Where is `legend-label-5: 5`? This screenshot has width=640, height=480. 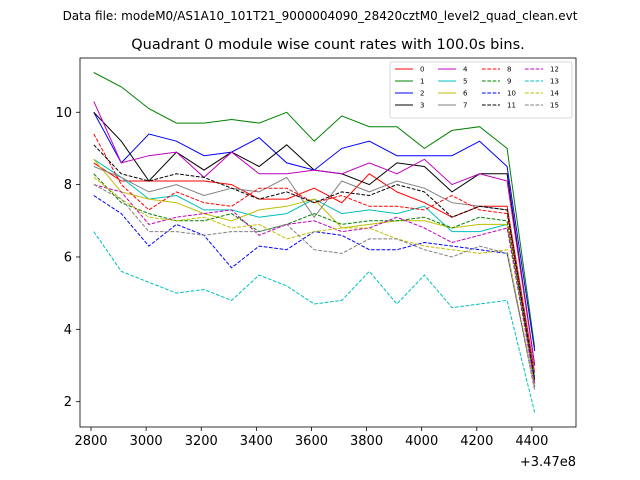 legend-label-5: 5 is located at coordinates (465, 82).